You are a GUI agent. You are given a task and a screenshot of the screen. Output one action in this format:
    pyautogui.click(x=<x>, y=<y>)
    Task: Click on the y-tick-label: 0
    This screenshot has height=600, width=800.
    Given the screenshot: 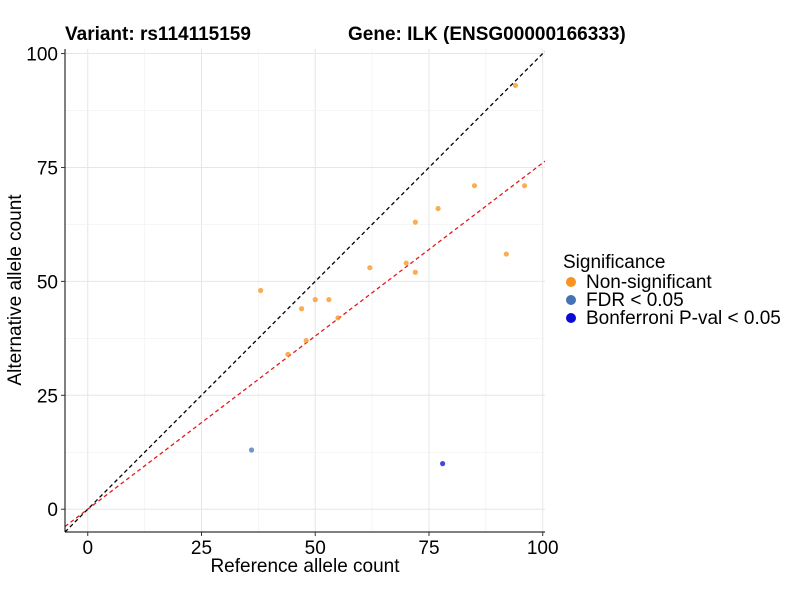 What is the action you would take?
    pyautogui.click(x=52, y=510)
    